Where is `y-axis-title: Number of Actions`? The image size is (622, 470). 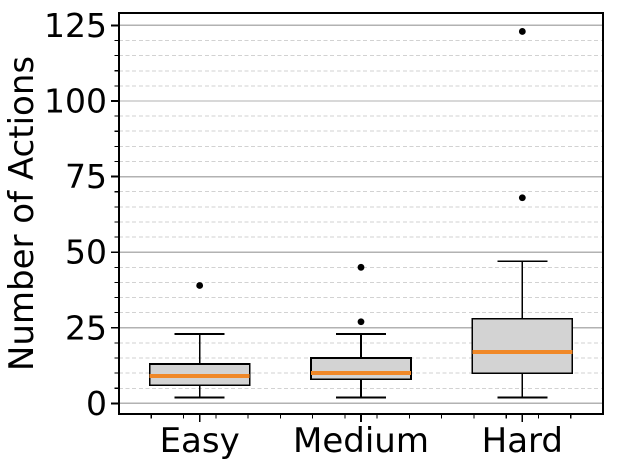 y-axis-title: Number of Actions is located at coordinates (22, 213).